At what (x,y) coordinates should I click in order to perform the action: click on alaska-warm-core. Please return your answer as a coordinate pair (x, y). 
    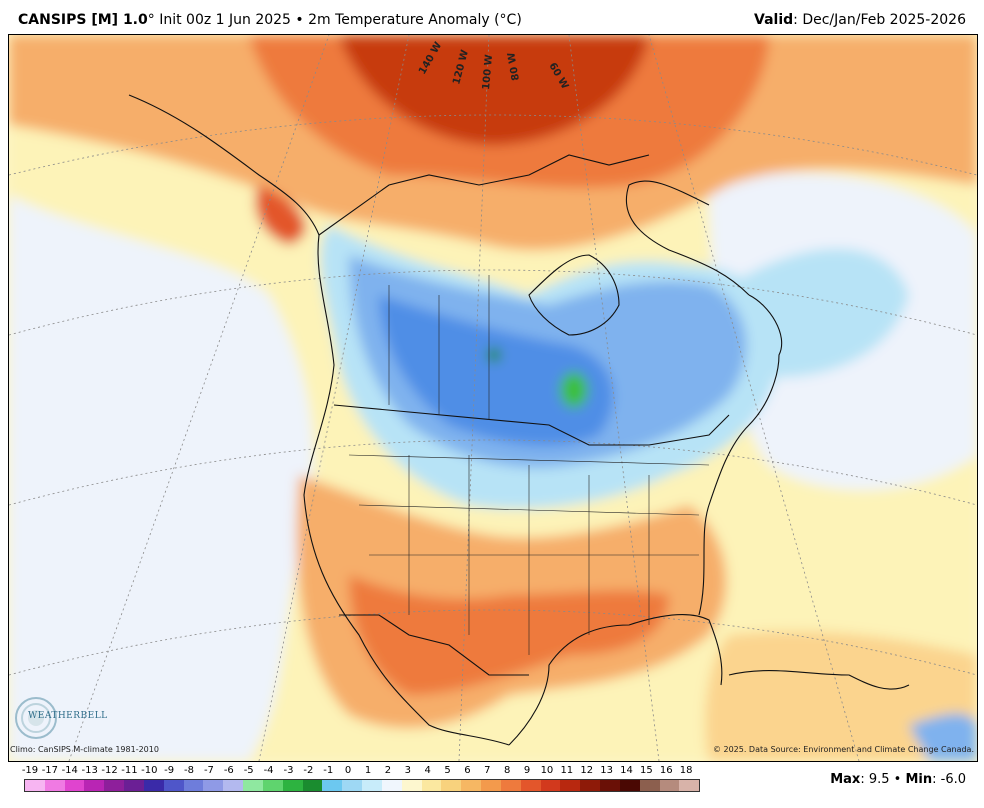
    Looking at the image, I should click on (280, 215).